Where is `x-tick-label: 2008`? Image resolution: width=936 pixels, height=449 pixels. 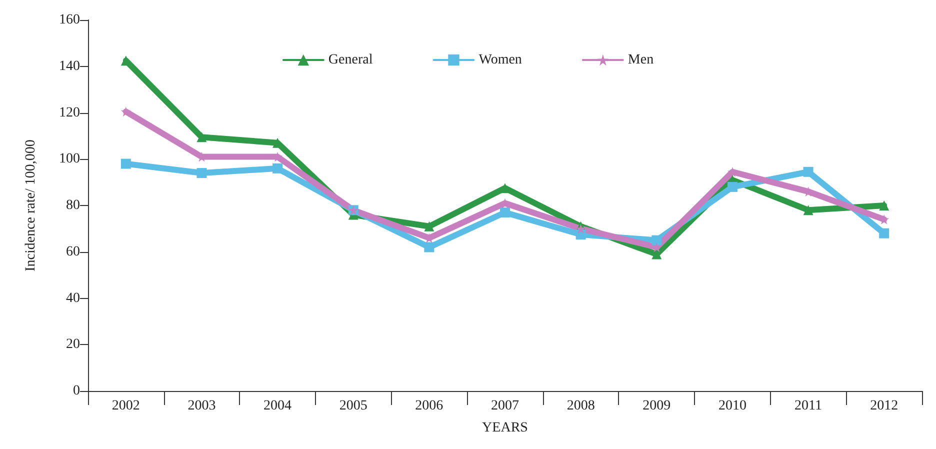
x-tick-label: 2008 is located at coordinates (580, 406).